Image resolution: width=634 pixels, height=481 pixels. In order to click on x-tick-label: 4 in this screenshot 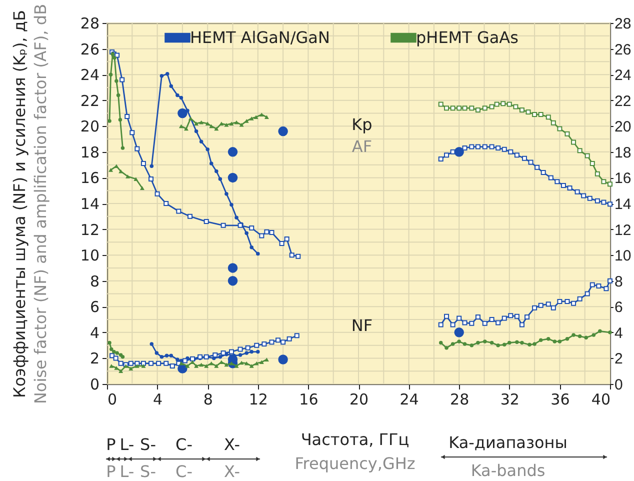, I will do `click(158, 399)`.